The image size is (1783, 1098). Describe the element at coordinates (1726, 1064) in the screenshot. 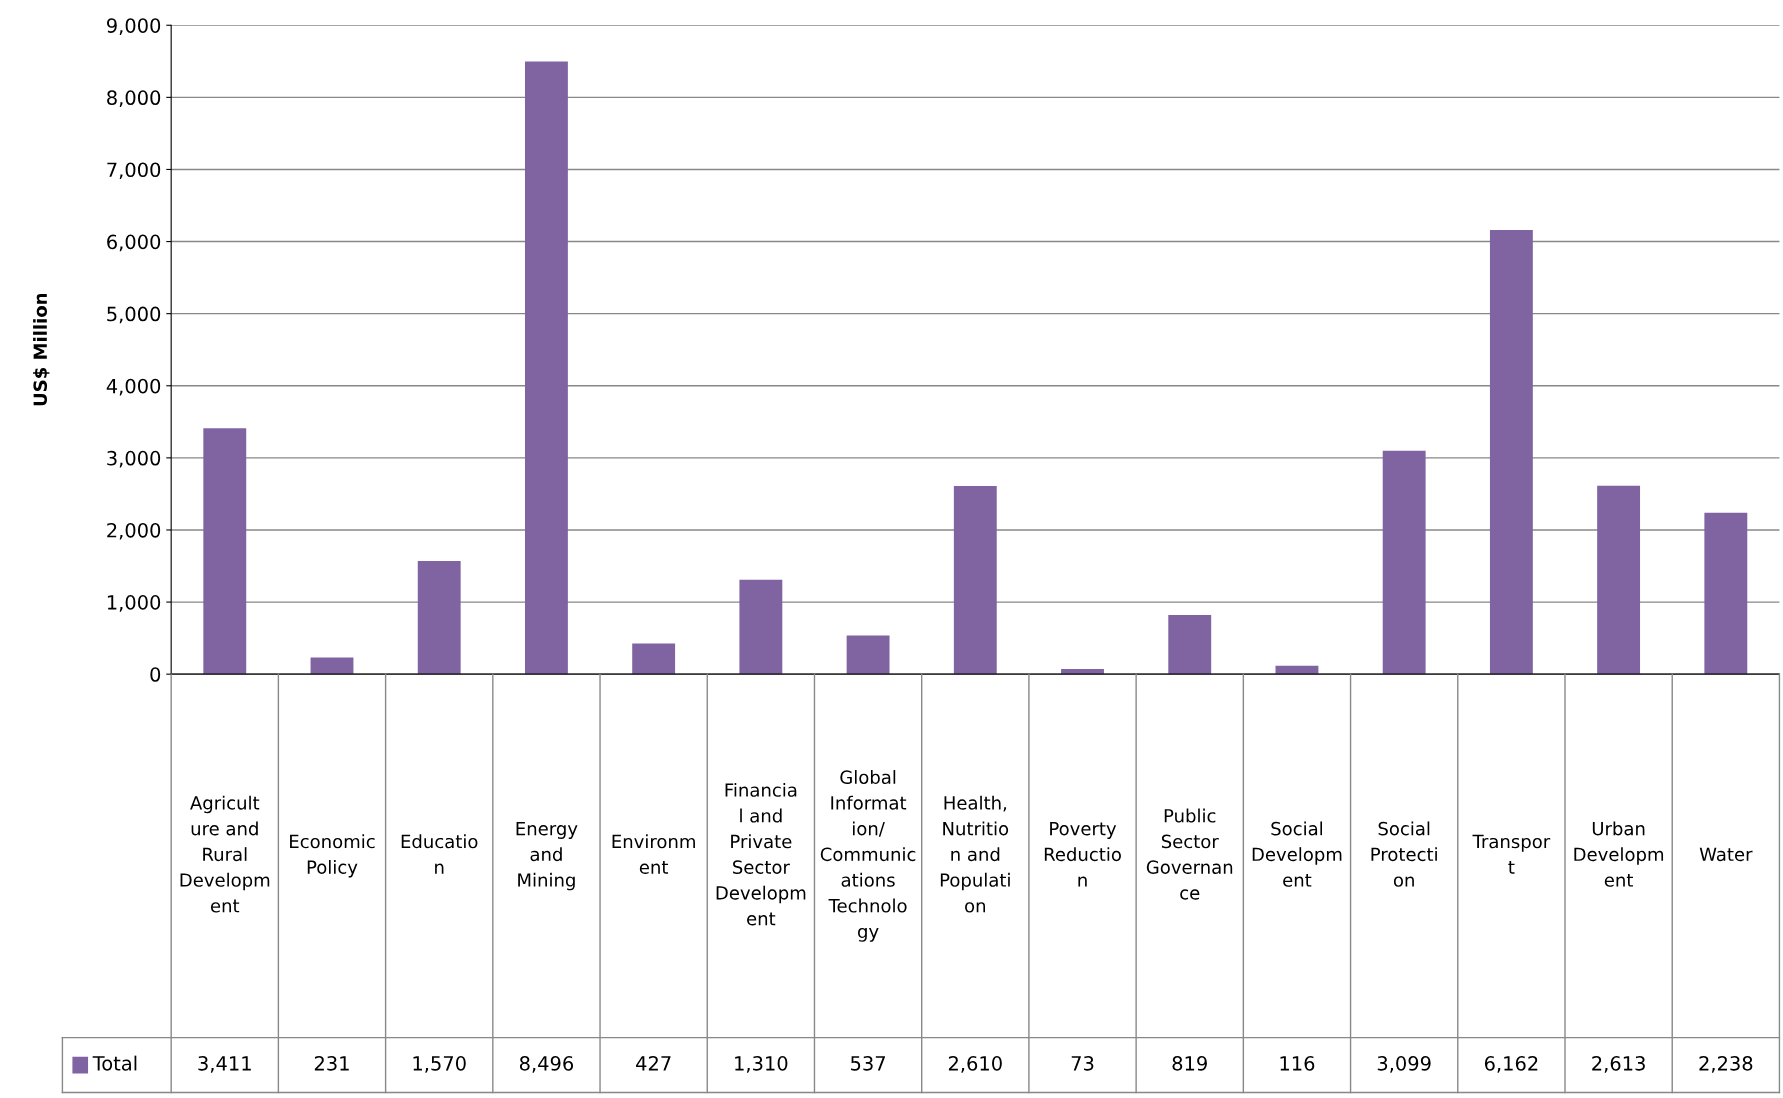

I see `data-label: 2,238` at that location.